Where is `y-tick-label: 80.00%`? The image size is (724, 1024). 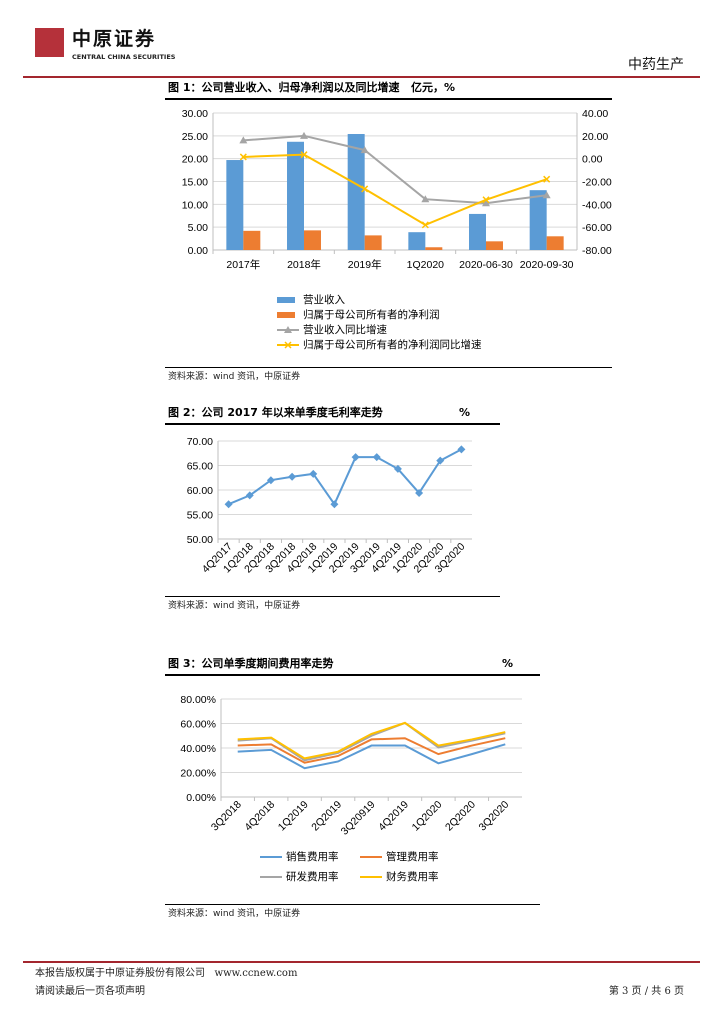 y-tick-label: 80.00% is located at coordinates (198, 700).